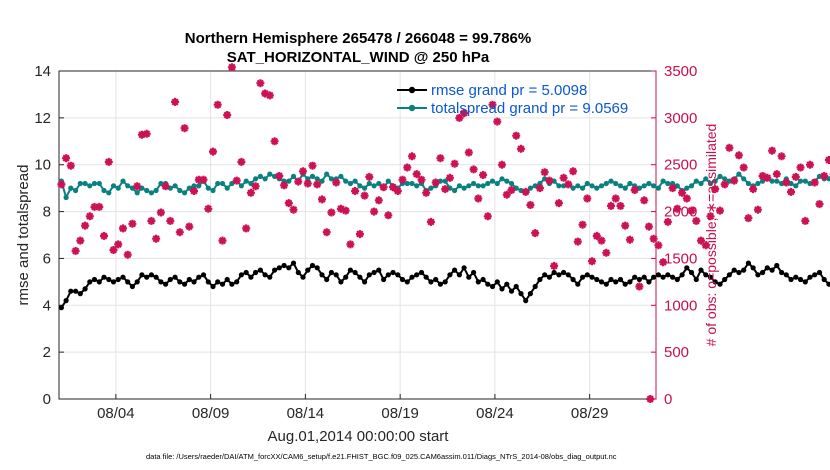 This screenshot has height=470, width=830. What do you see at coordinates (42, 71) in the screenshot?
I see `y-tick-label: 14` at bounding box center [42, 71].